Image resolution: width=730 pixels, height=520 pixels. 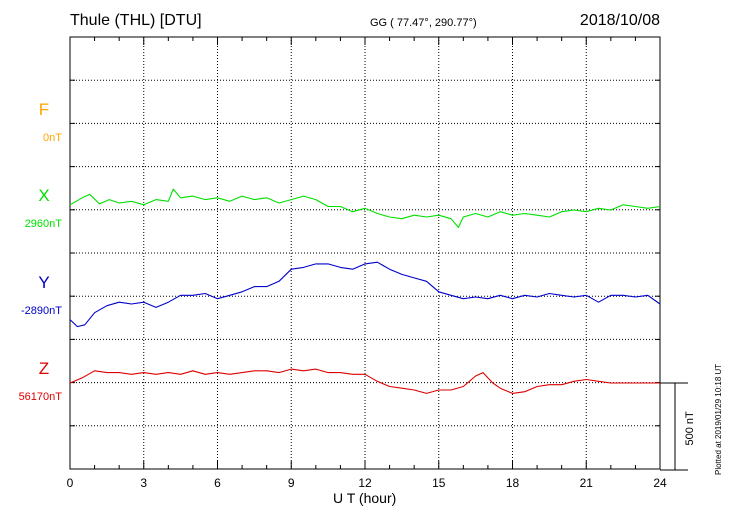 I want to click on series-line-Y, so click(x=365, y=294).